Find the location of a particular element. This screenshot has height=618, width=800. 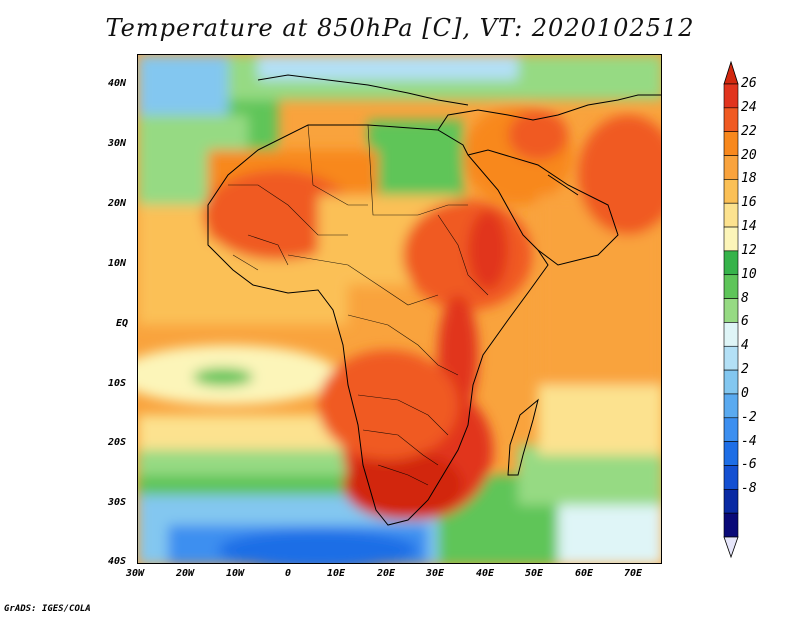

colorbar-level-label: 4 is located at coordinates (745, 346).